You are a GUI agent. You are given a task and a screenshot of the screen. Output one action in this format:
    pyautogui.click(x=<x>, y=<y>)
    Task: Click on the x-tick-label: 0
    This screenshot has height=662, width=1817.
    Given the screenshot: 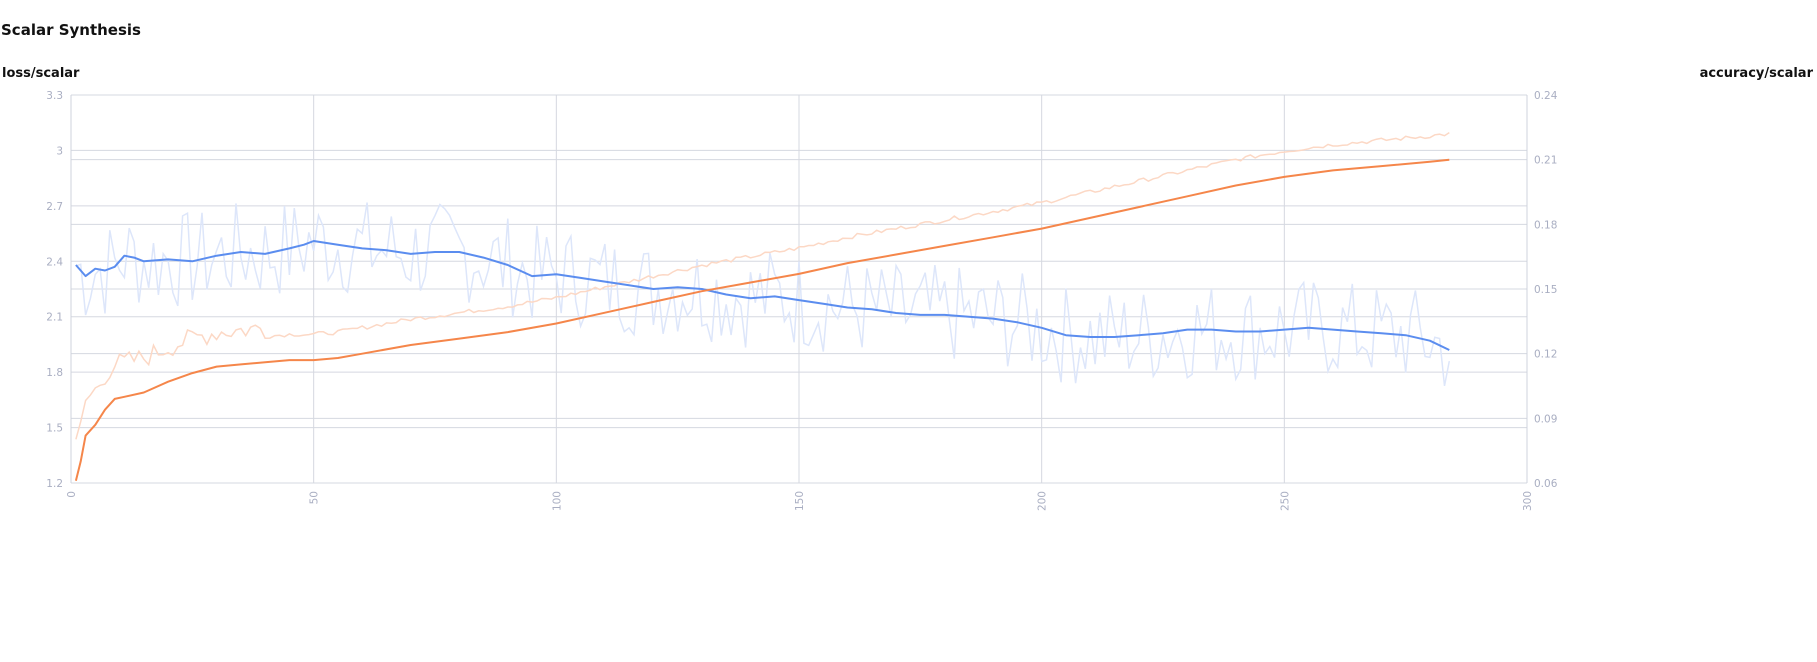 What is the action you would take?
    pyautogui.click(x=72, y=494)
    